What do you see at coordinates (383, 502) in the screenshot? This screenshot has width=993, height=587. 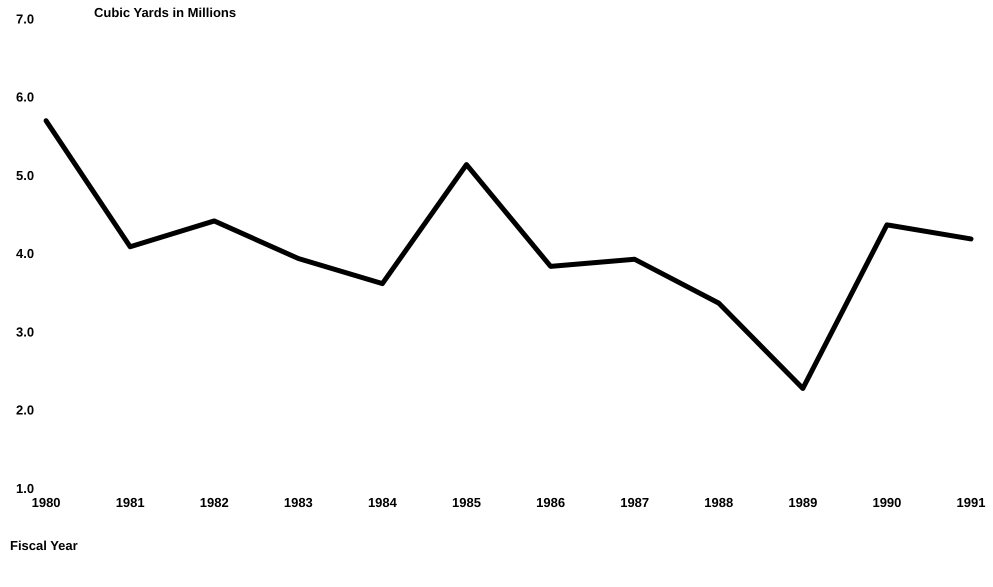 I see `x-tick-label: 1984` at bounding box center [383, 502].